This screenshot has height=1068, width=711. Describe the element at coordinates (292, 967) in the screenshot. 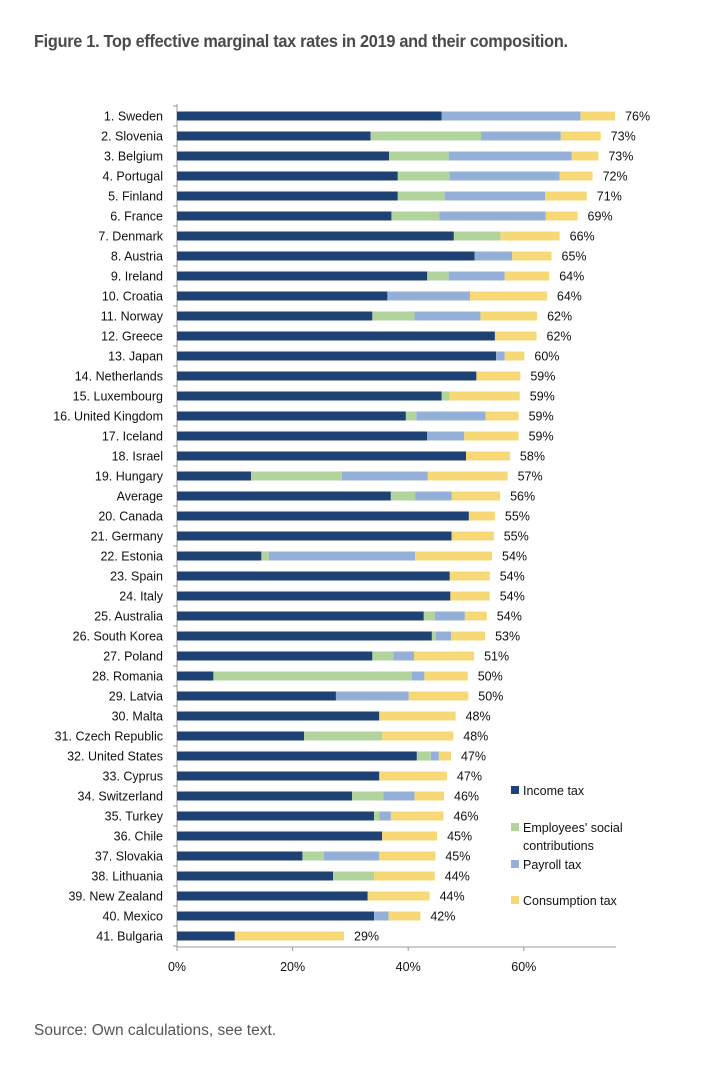

I see `x-tick-label: 20%` at that location.